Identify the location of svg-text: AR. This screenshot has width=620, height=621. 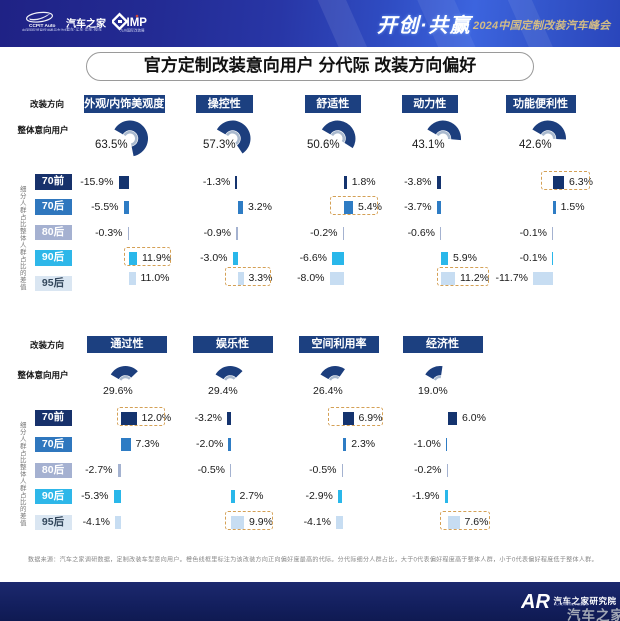
(535, 602).